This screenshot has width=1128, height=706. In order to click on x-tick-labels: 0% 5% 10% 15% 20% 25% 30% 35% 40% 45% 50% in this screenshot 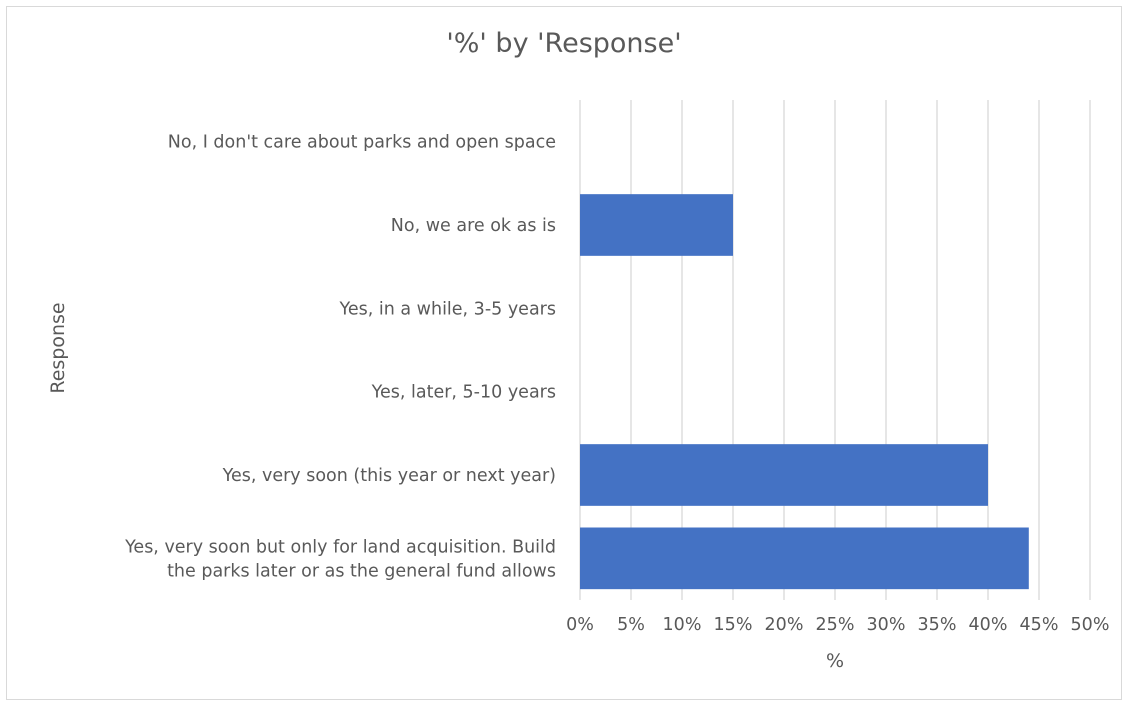, I will do `click(837, 625)`.